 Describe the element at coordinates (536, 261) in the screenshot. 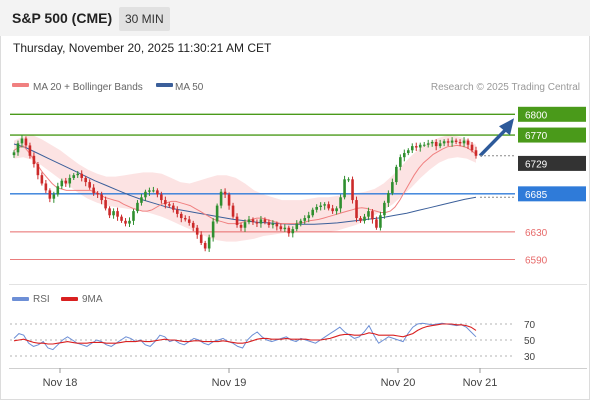

I see `level-label-6590: 6590` at that location.